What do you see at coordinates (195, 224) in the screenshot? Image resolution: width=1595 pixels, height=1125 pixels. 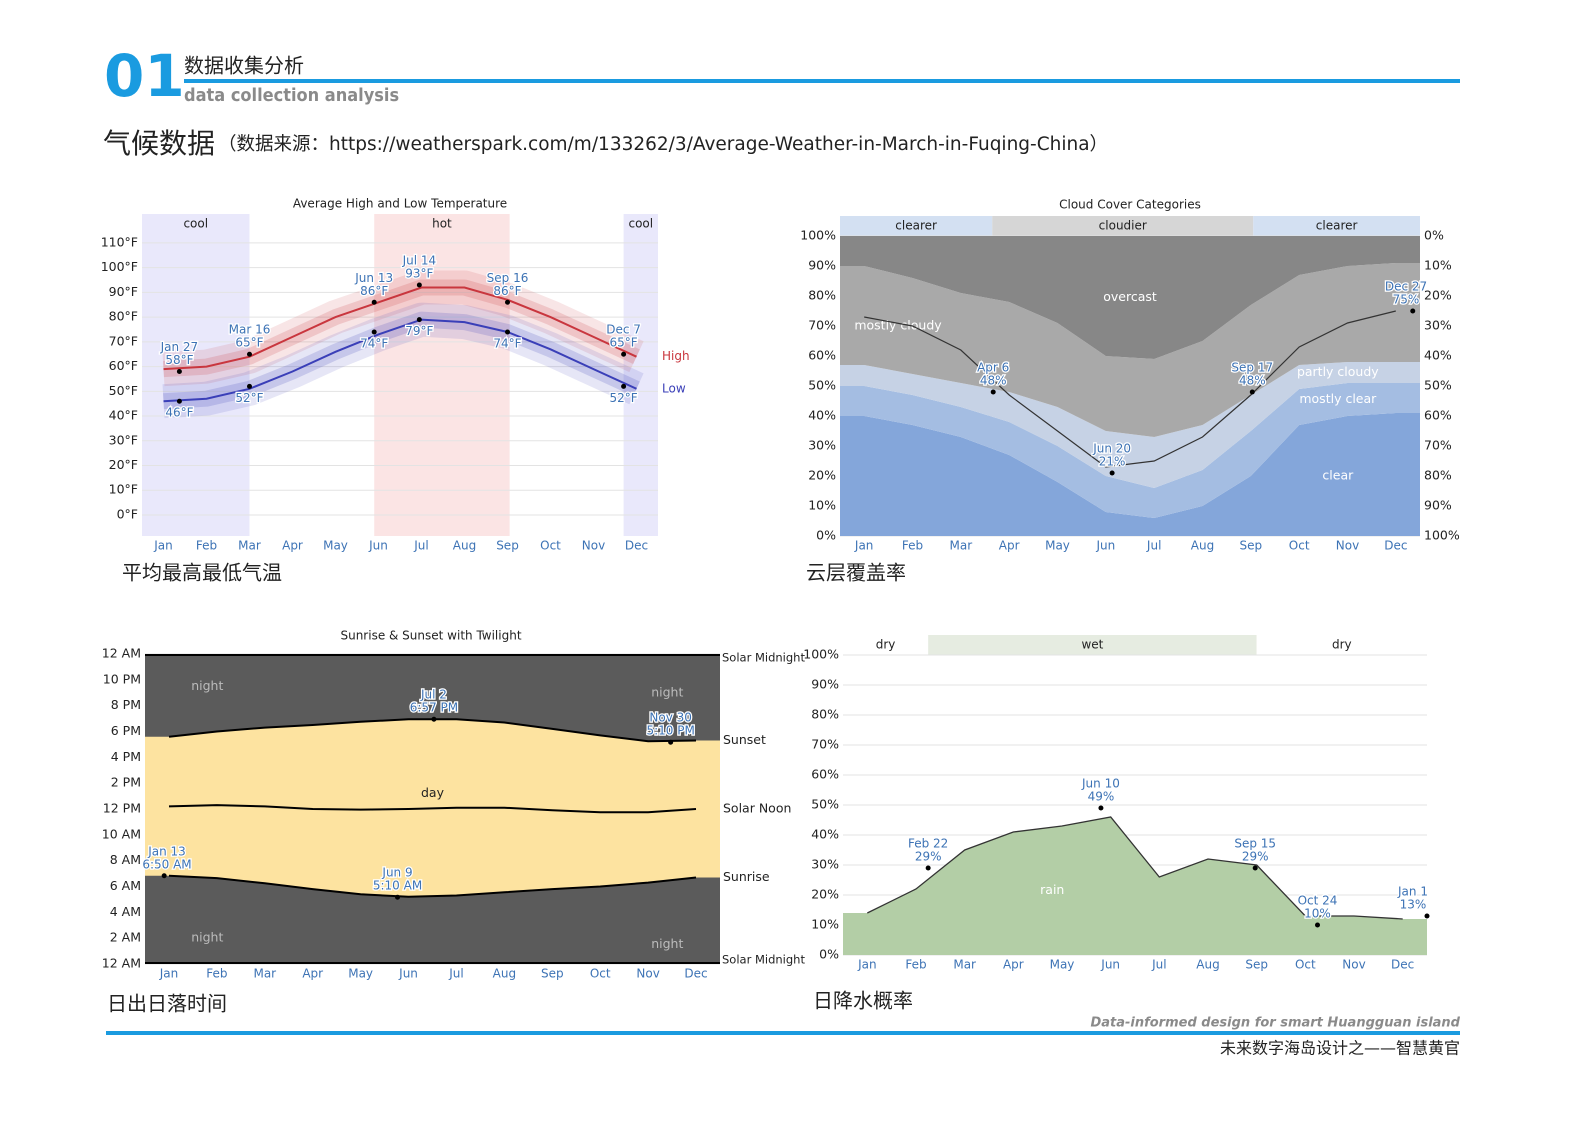 I see `season-label: cool` at bounding box center [195, 224].